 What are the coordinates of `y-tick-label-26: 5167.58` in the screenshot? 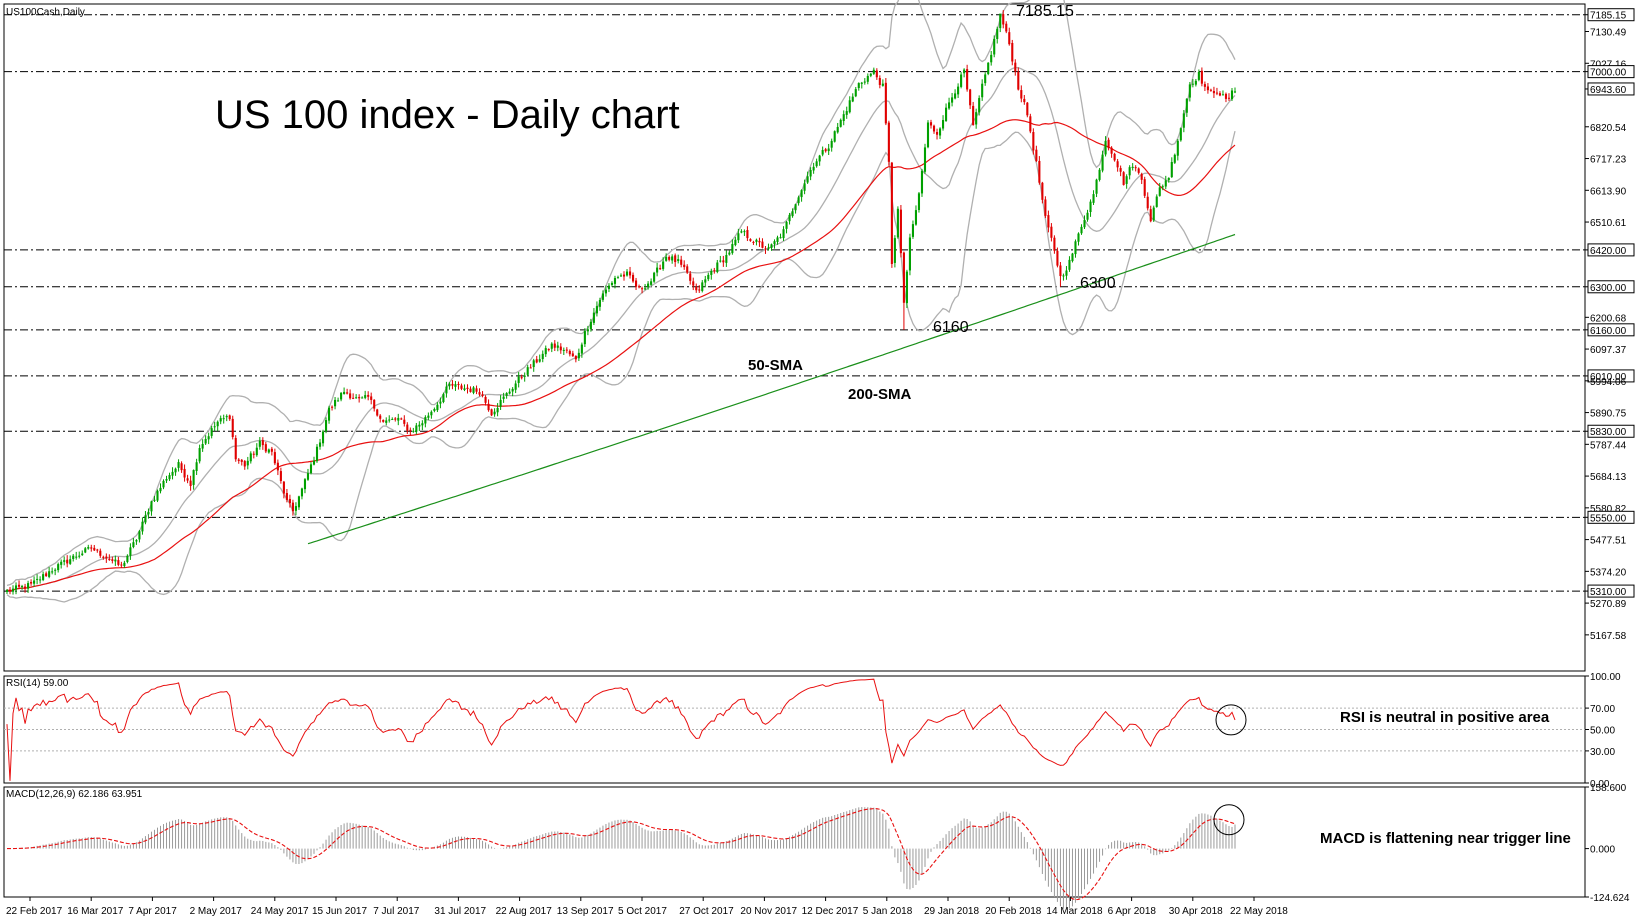 It's located at (1608, 636).